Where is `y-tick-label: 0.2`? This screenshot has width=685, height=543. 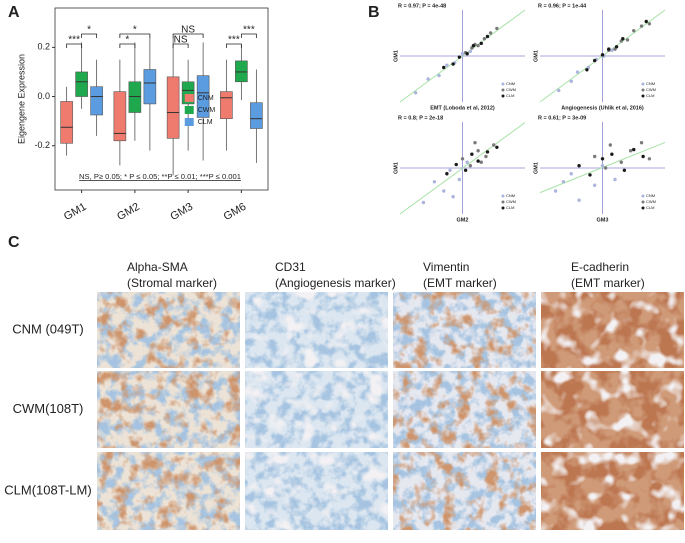
y-tick-label: 0.2 is located at coordinates (43, 47).